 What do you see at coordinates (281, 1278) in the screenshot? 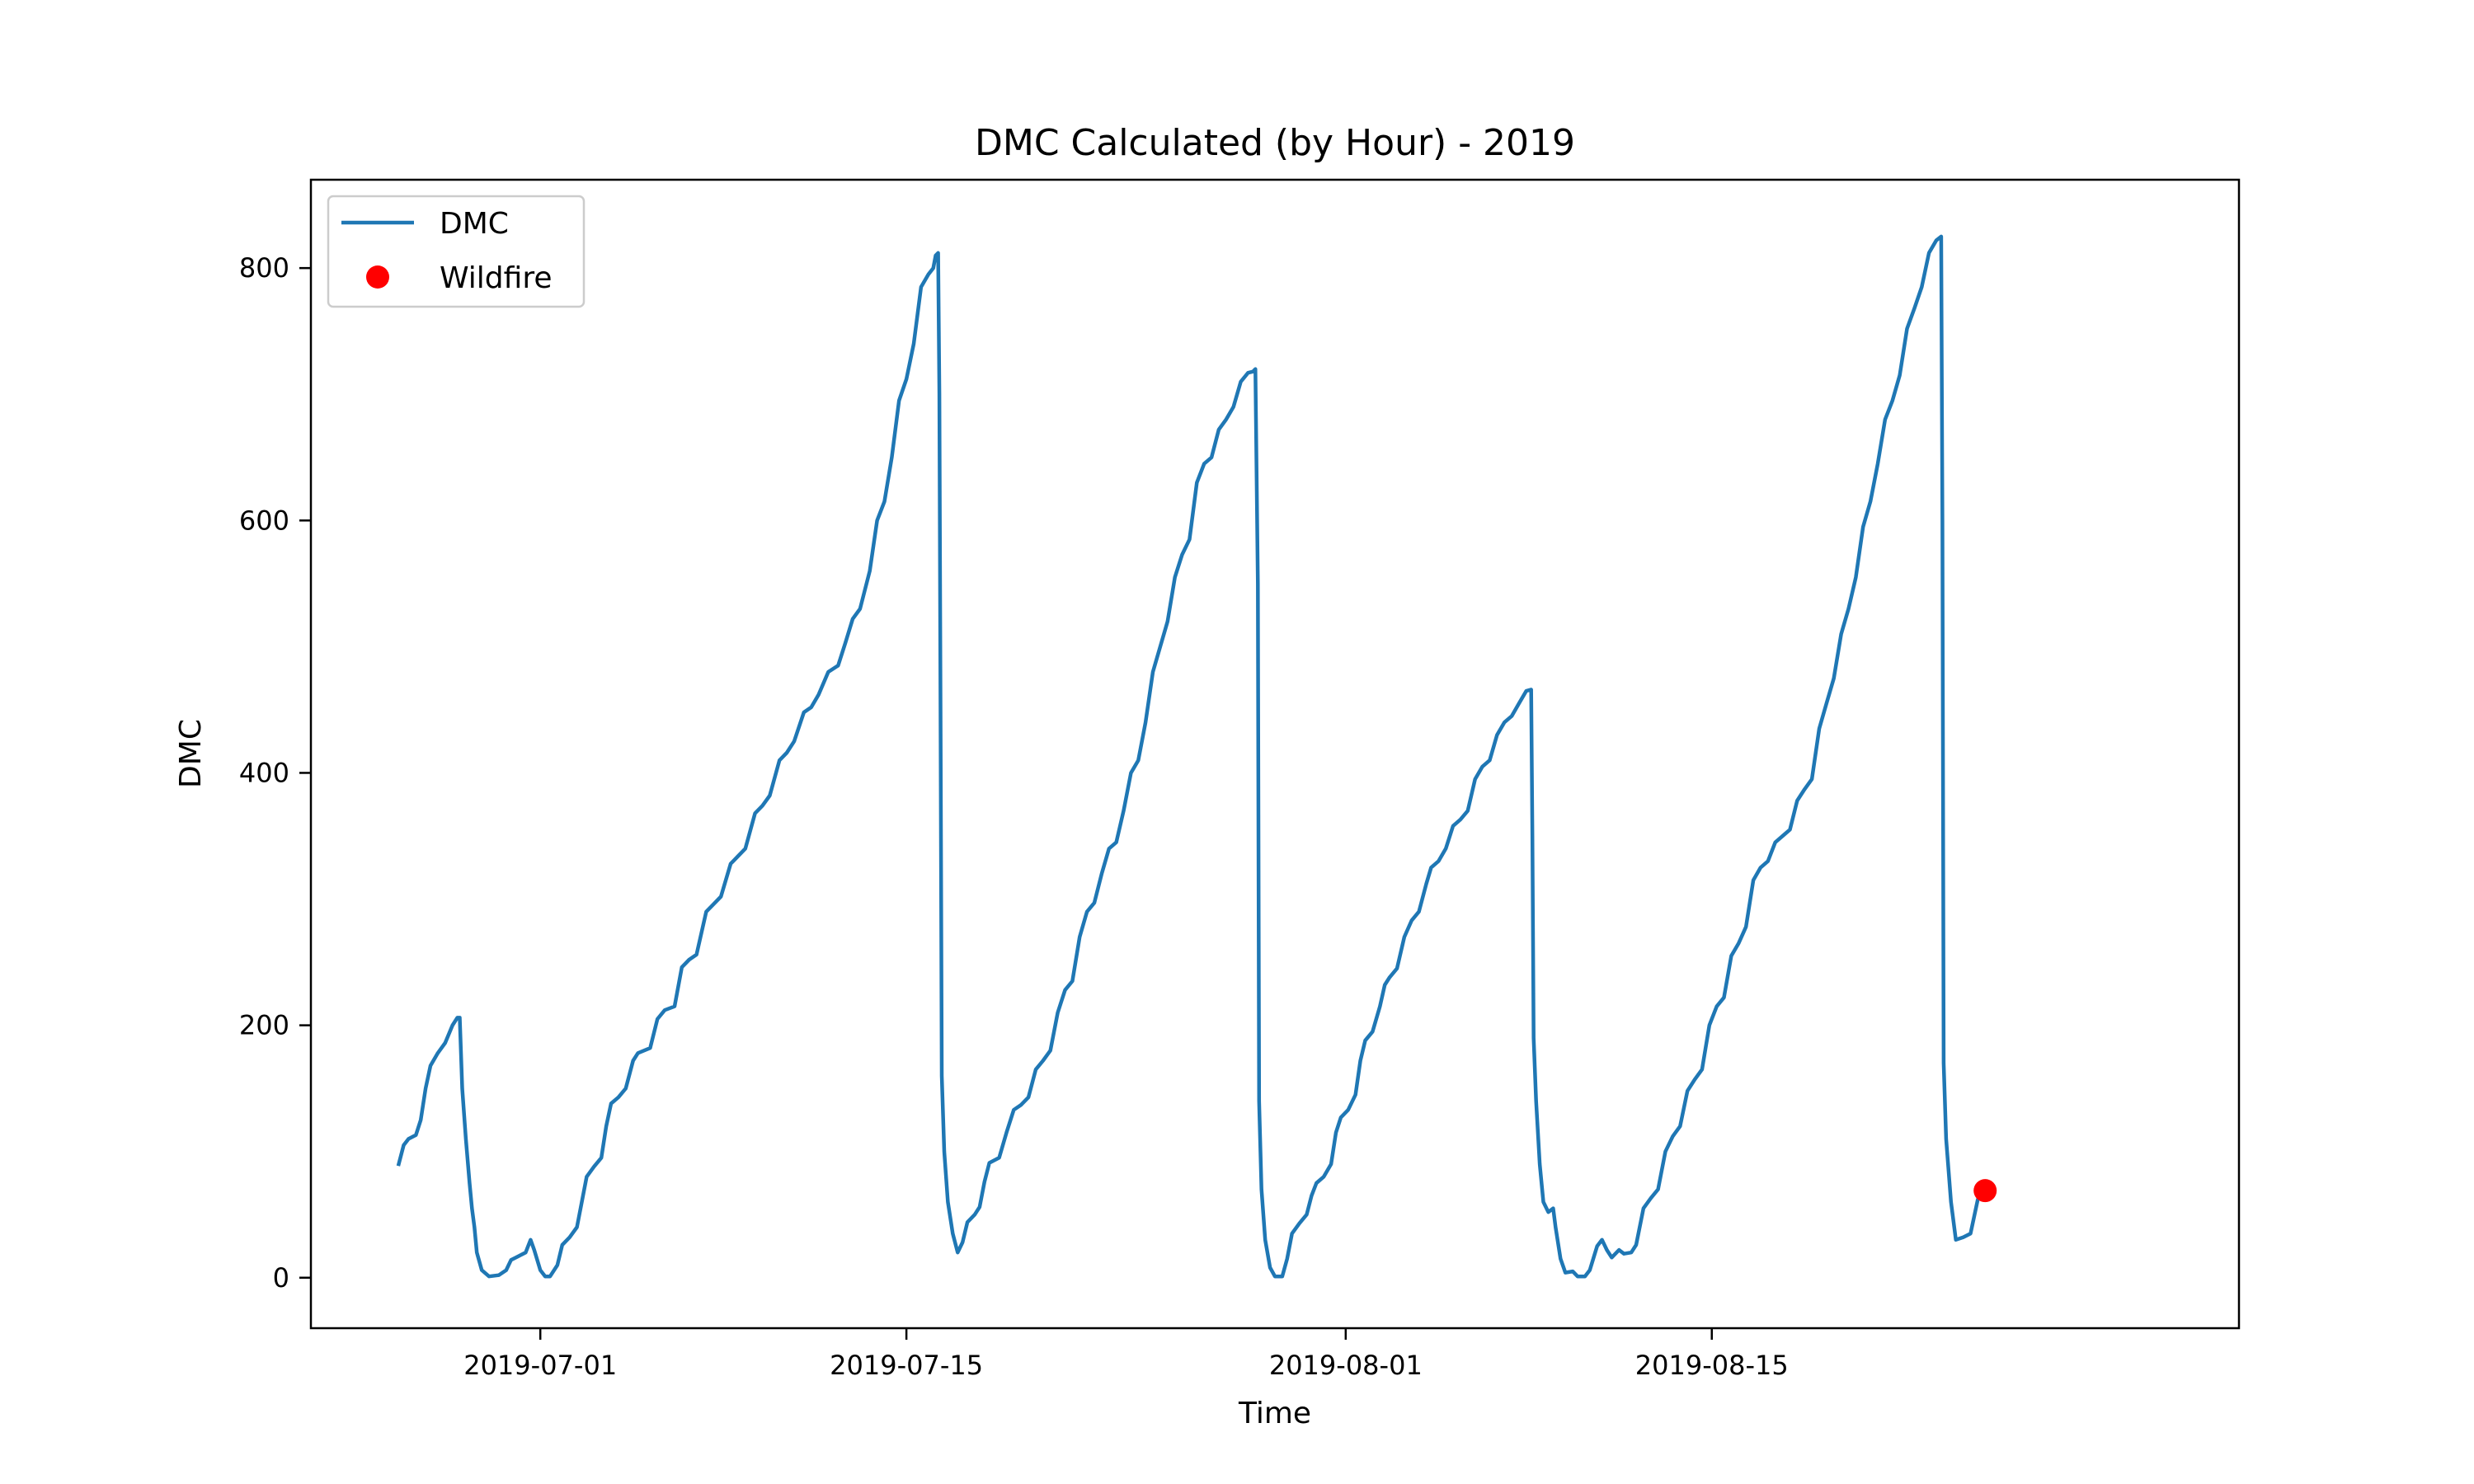
I see `y-tick-label: 0` at bounding box center [281, 1278].